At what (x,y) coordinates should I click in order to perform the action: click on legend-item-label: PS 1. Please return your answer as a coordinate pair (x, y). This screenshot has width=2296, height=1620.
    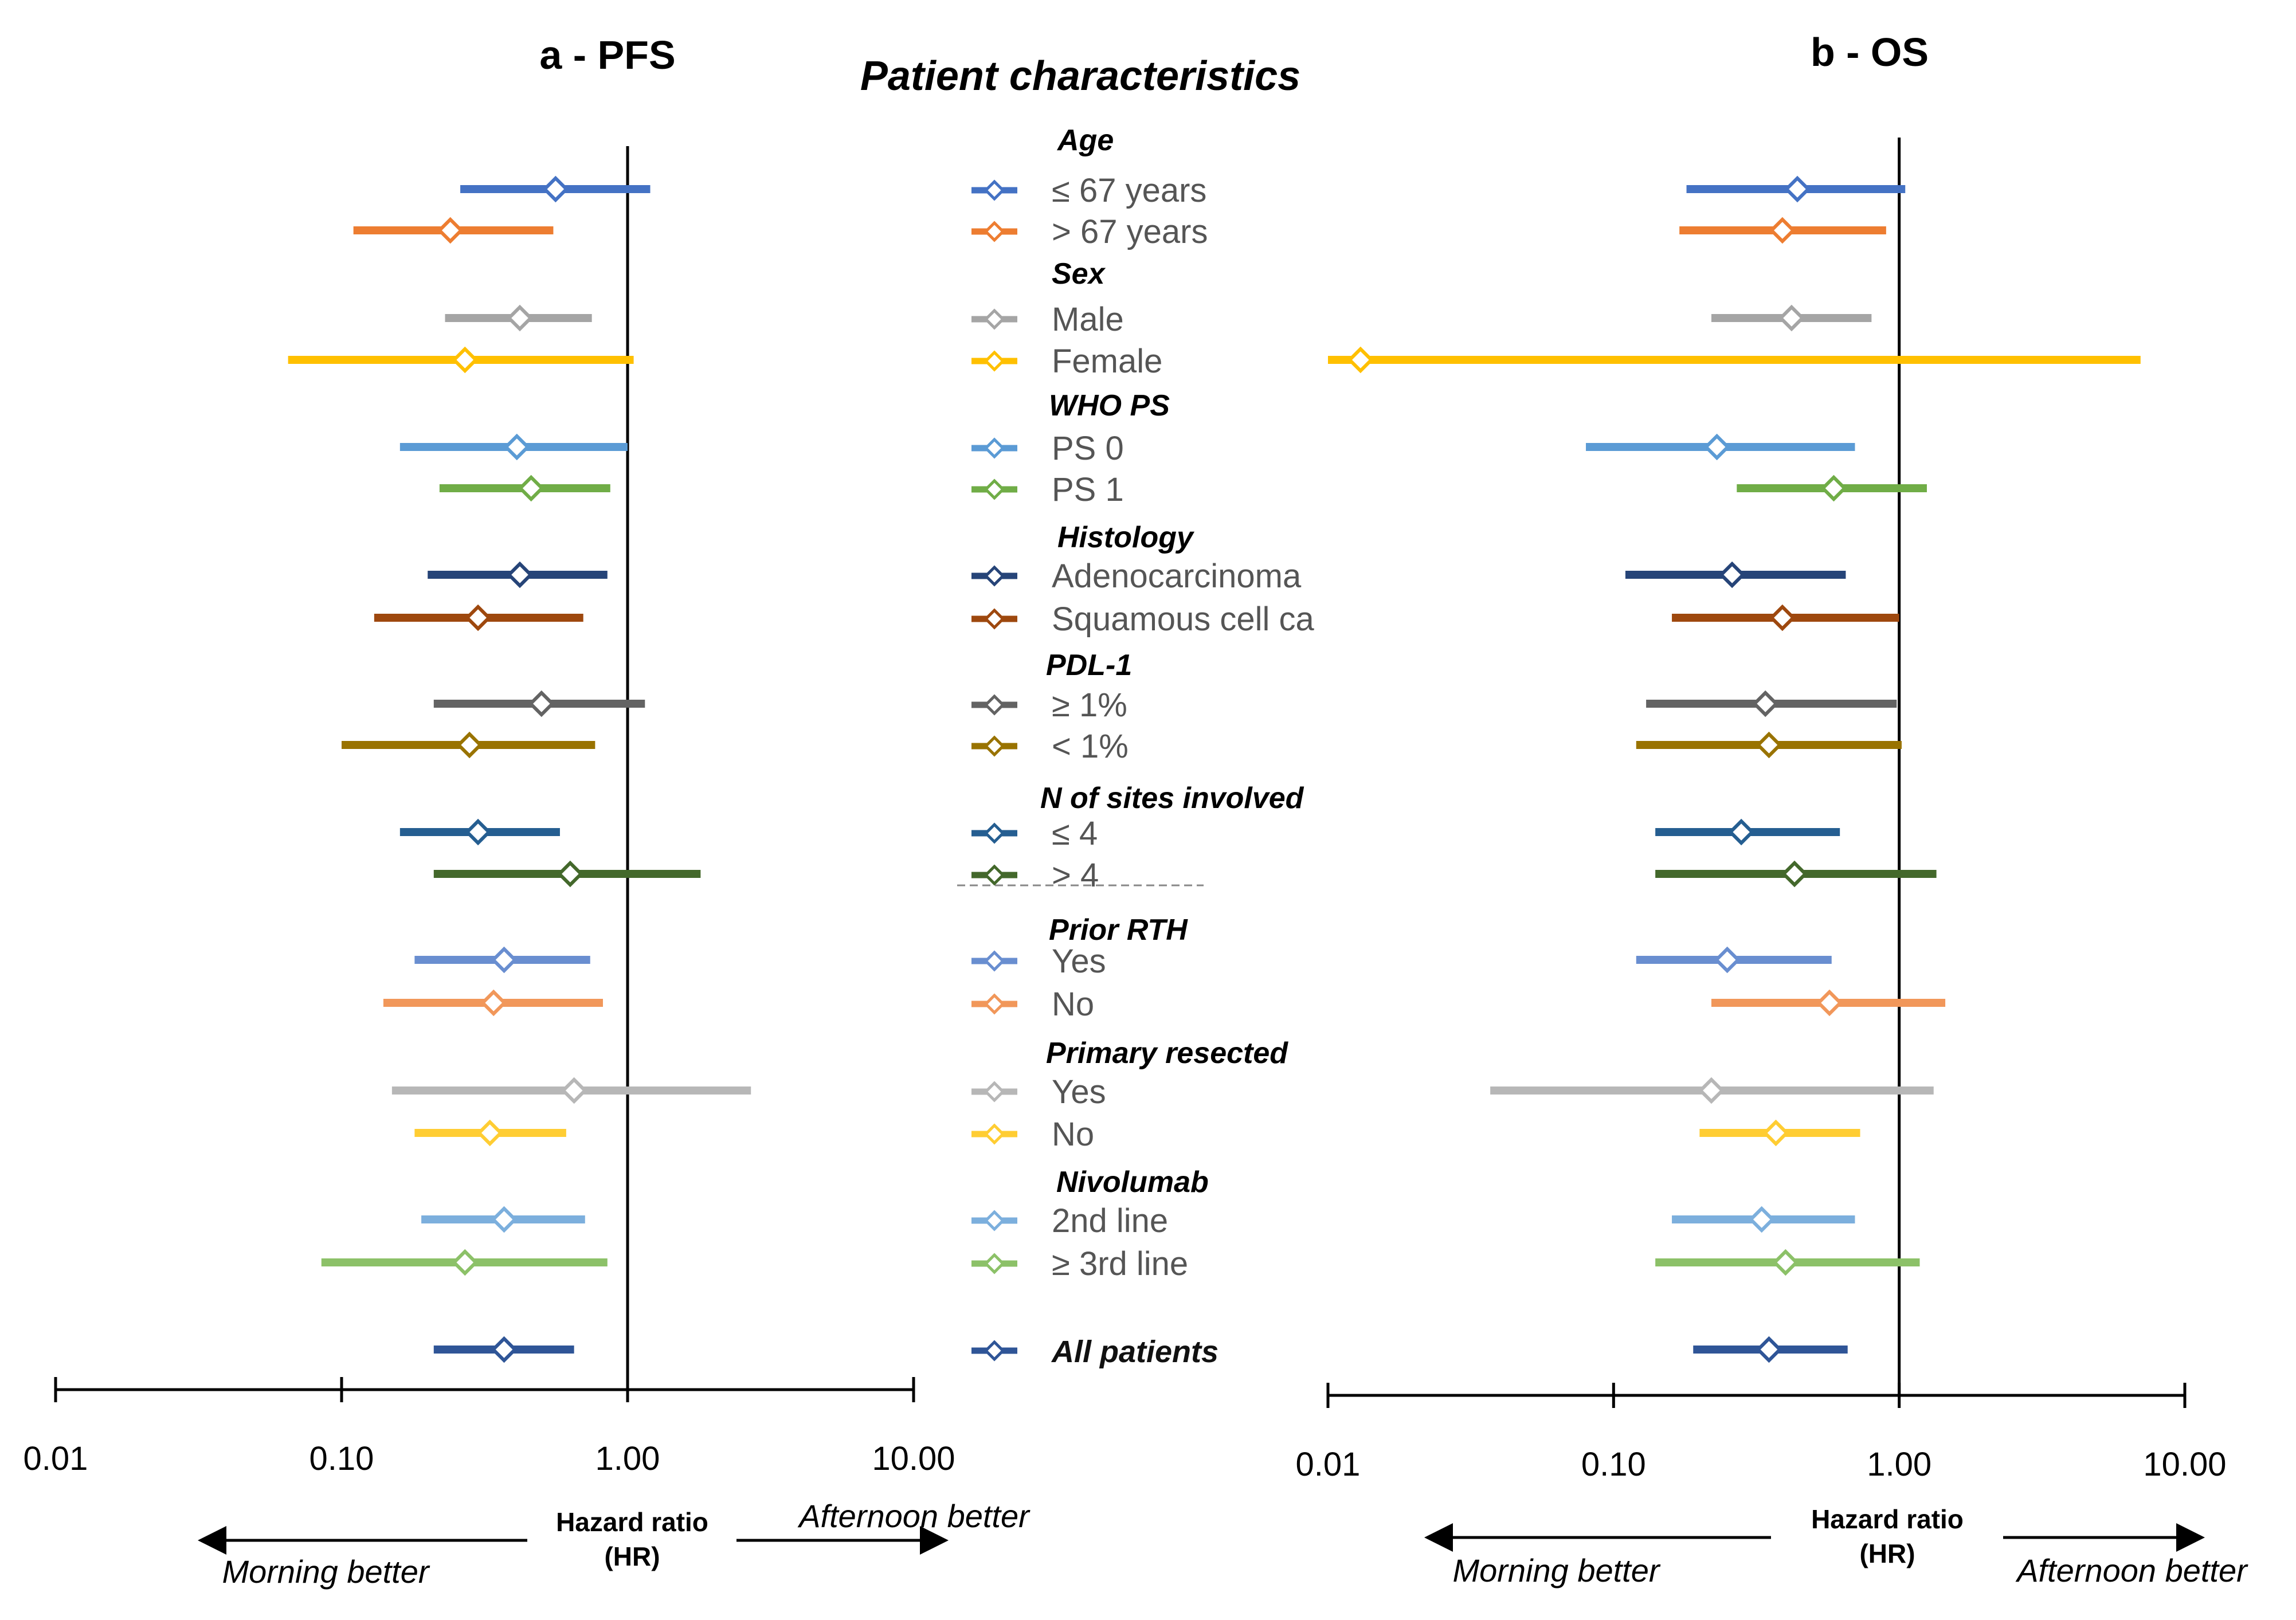
    Looking at the image, I should click on (1088, 490).